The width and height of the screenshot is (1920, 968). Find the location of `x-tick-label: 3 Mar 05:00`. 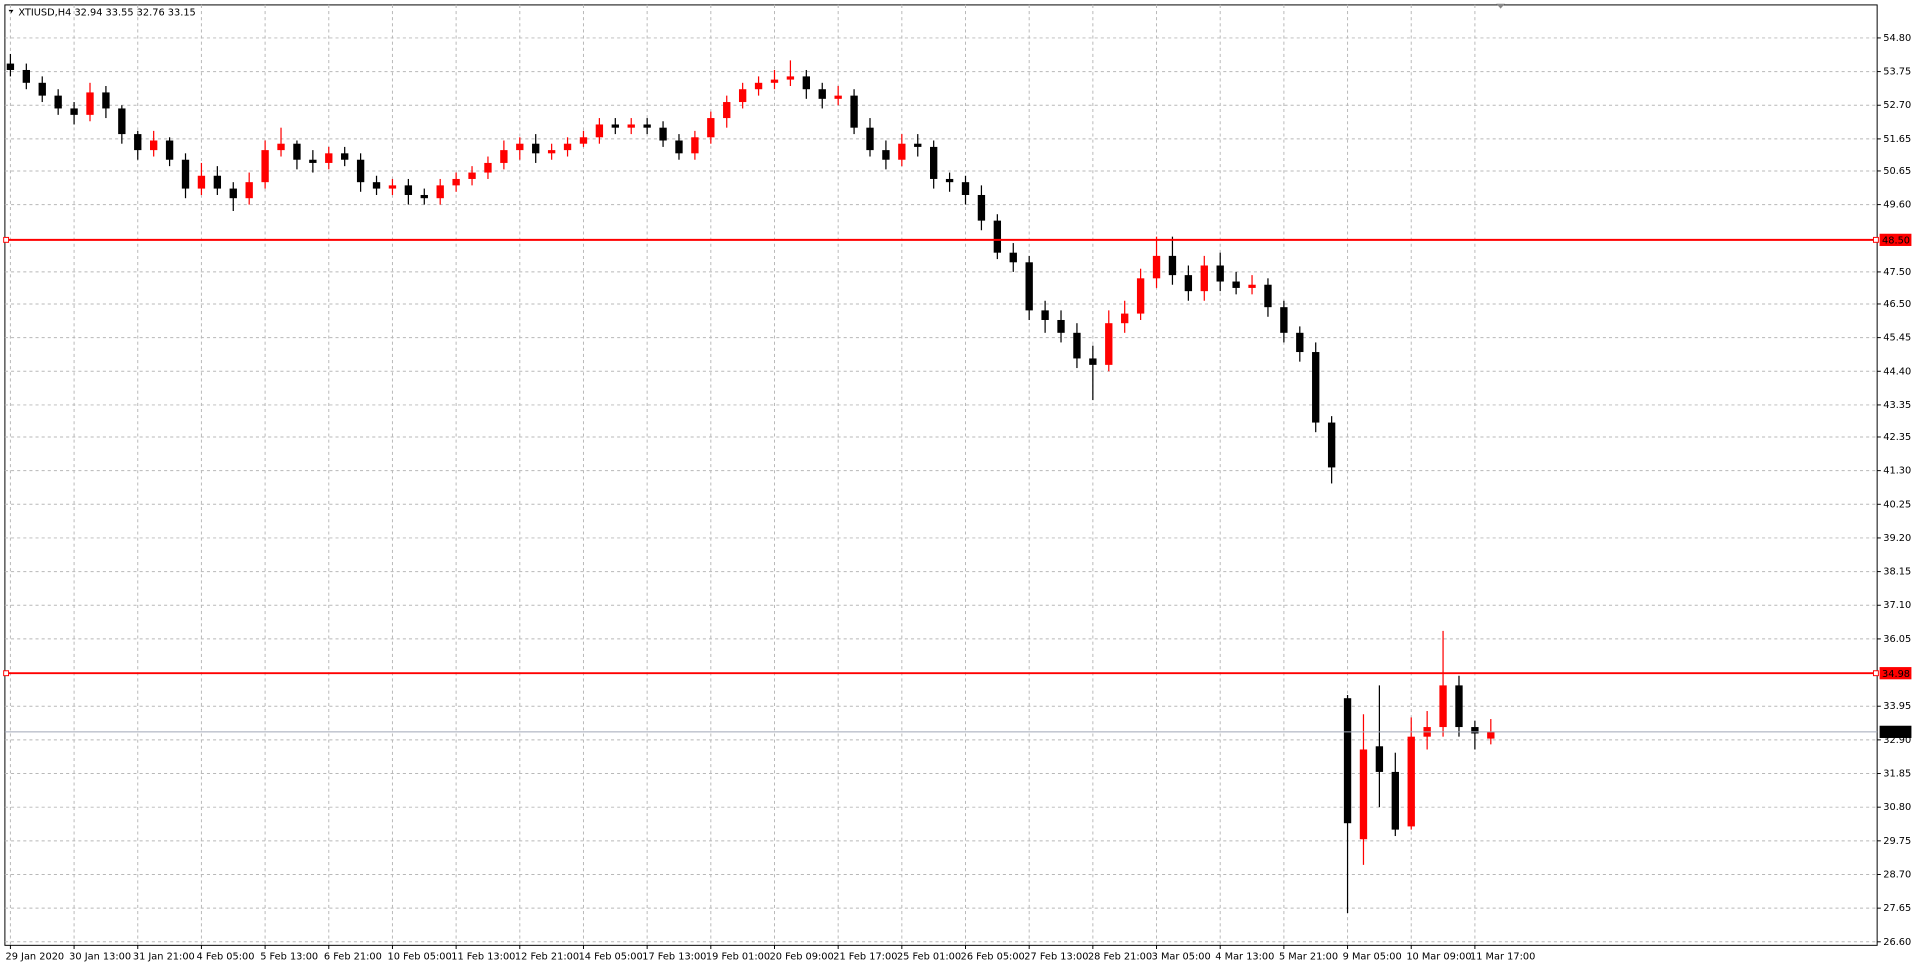

x-tick-label: 3 Mar 05:00 is located at coordinates (1181, 956).